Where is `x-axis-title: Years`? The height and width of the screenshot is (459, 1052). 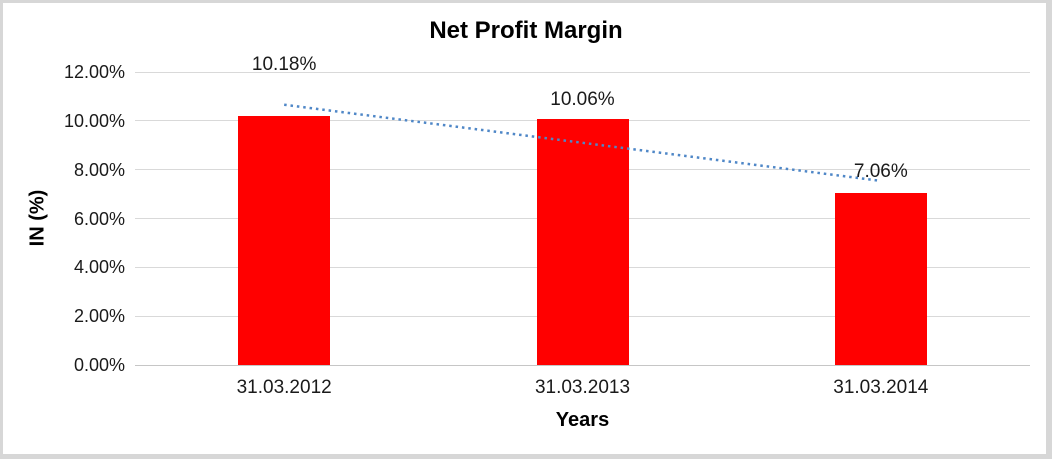 x-axis-title: Years is located at coordinates (582, 420).